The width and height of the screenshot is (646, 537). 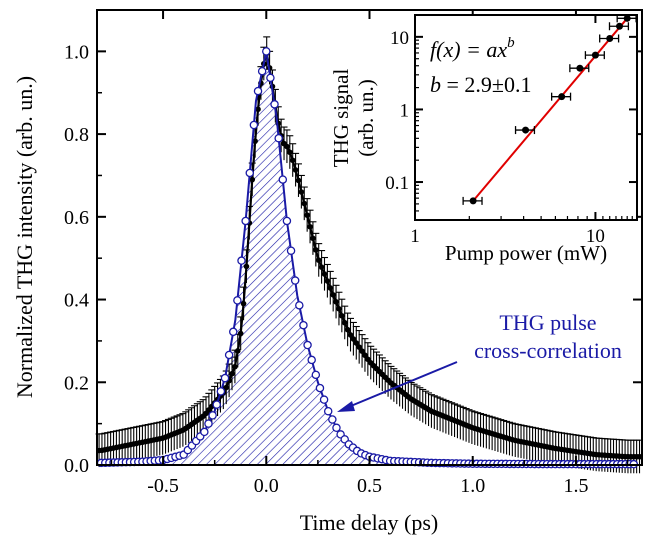 What do you see at coordinates (76, 466) in the screenshot?
I see `y-tick-label: 0.0` at bounding box center [76, 466].